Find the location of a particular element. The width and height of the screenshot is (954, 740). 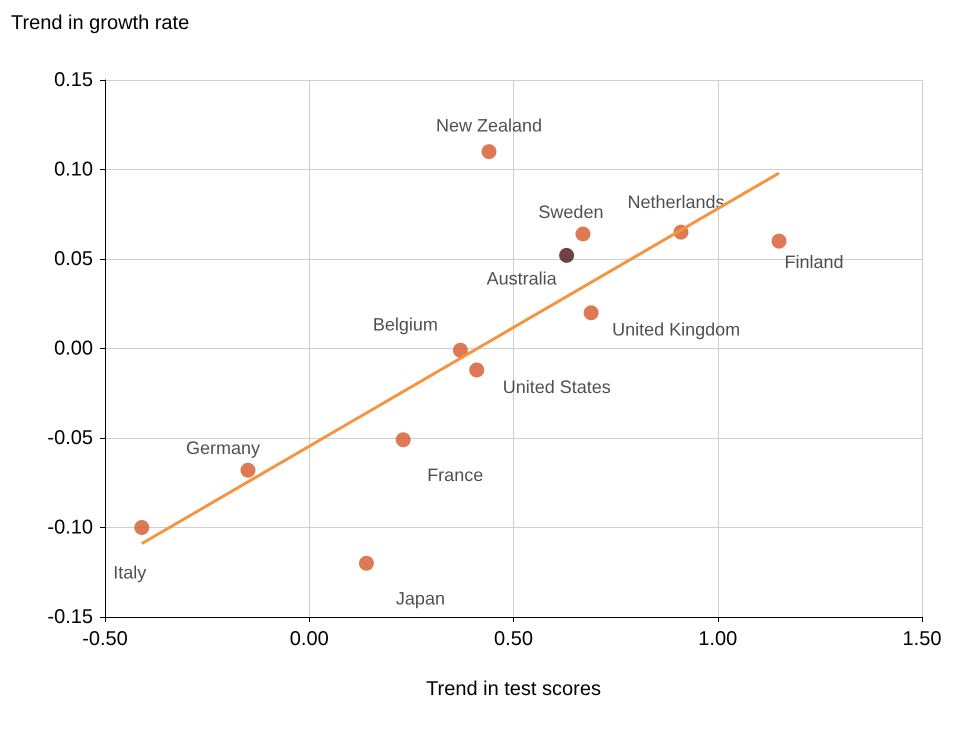

y-tick-label: 0.10 is located at coordinates (73, 169).